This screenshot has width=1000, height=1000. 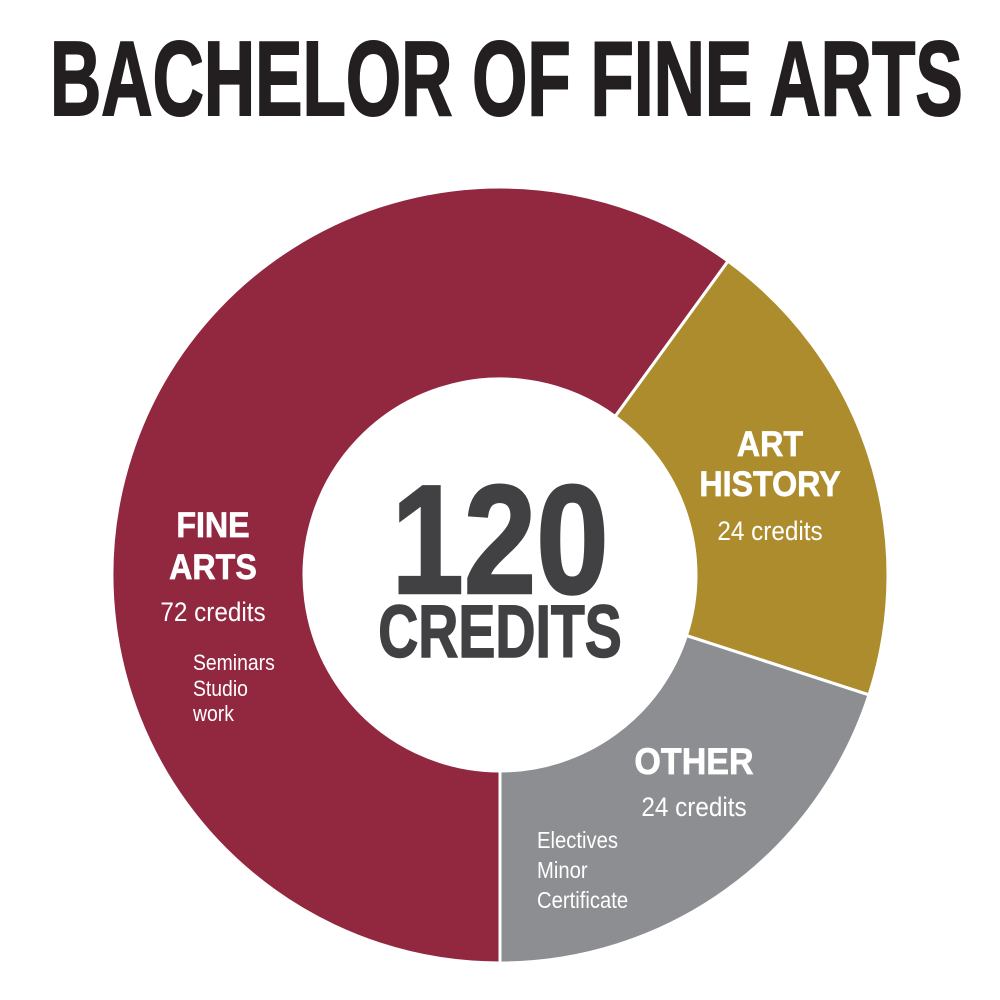 I want to click on total-credits-label: CREDITS, so click(x=500, y=631).